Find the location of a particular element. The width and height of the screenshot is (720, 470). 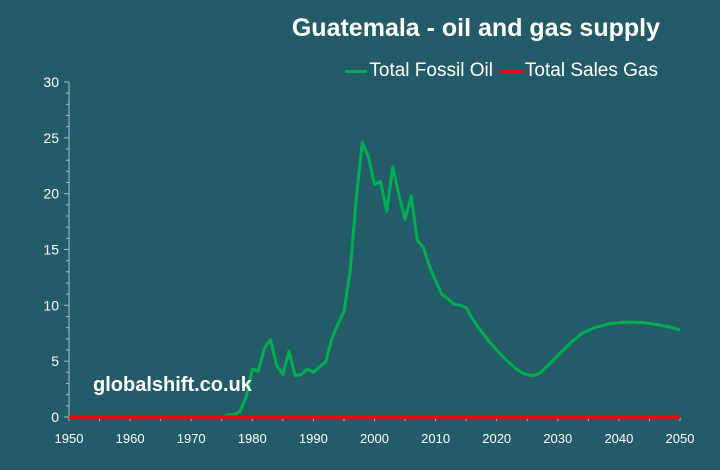

y-tick-label: 30 is located at coordinates (51, 82).